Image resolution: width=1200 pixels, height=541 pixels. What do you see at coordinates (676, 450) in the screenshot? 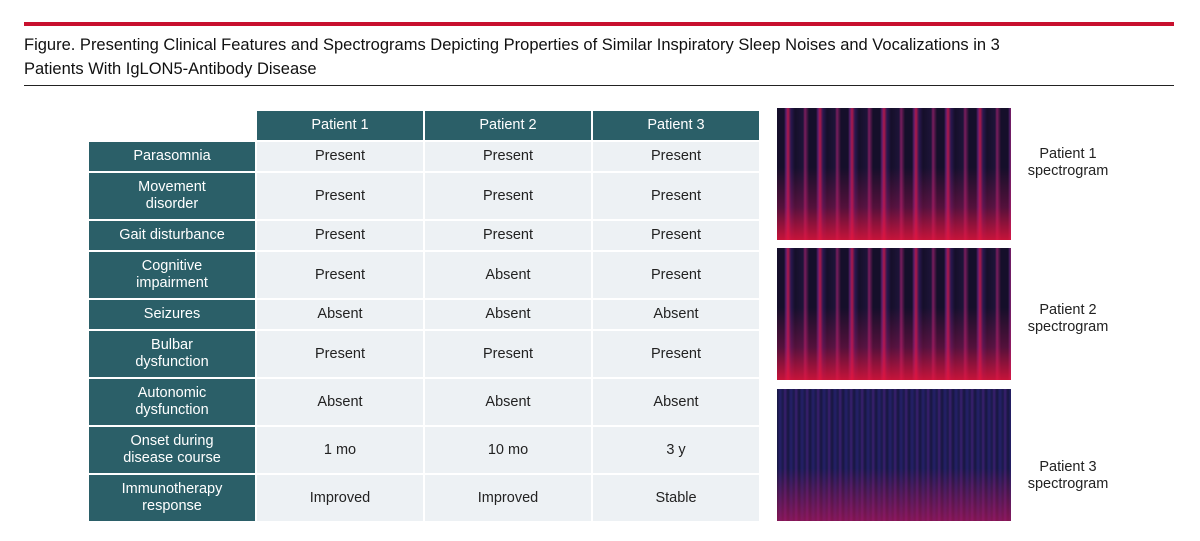
I see `cell: 3 y` at bounding box center [676, 450].